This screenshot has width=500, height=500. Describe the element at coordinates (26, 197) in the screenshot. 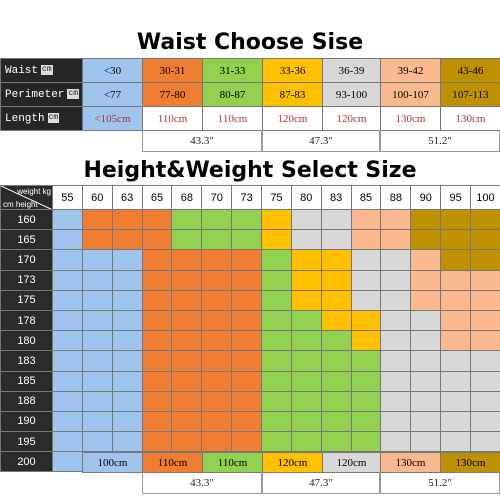

I see `corner-divider: weight kg cm height` at that location.